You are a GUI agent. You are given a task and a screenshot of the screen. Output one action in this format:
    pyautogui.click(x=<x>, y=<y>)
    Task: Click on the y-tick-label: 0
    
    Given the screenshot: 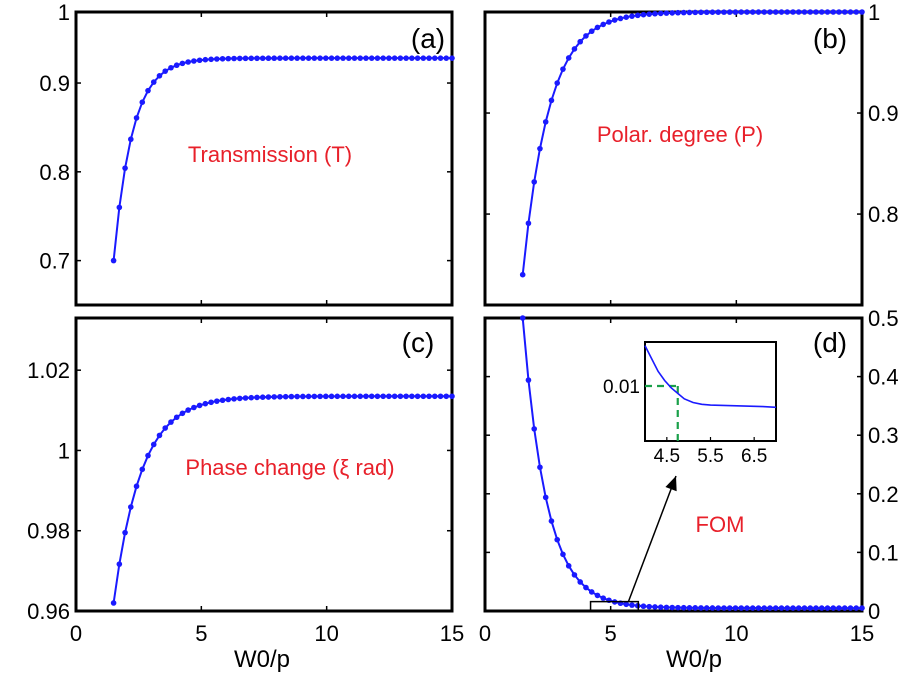 What is the action you would take?
    pyautogui.click(x=874, y=611)
    